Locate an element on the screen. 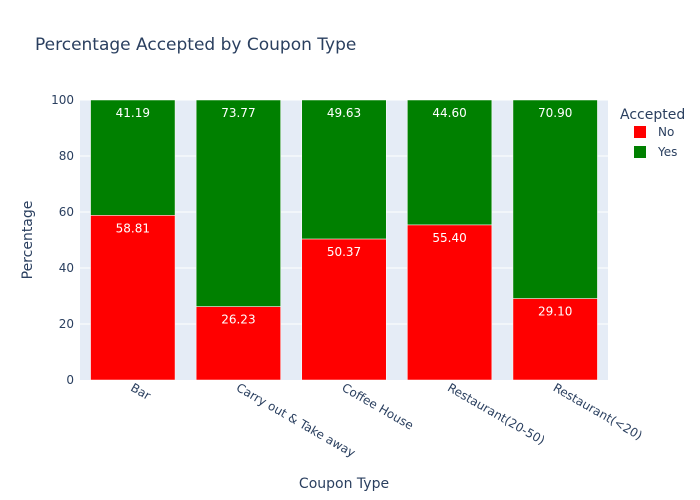 This screenshot has height=500, width=700. legend-label-yes: Yes is located at coordinates (667, 152).